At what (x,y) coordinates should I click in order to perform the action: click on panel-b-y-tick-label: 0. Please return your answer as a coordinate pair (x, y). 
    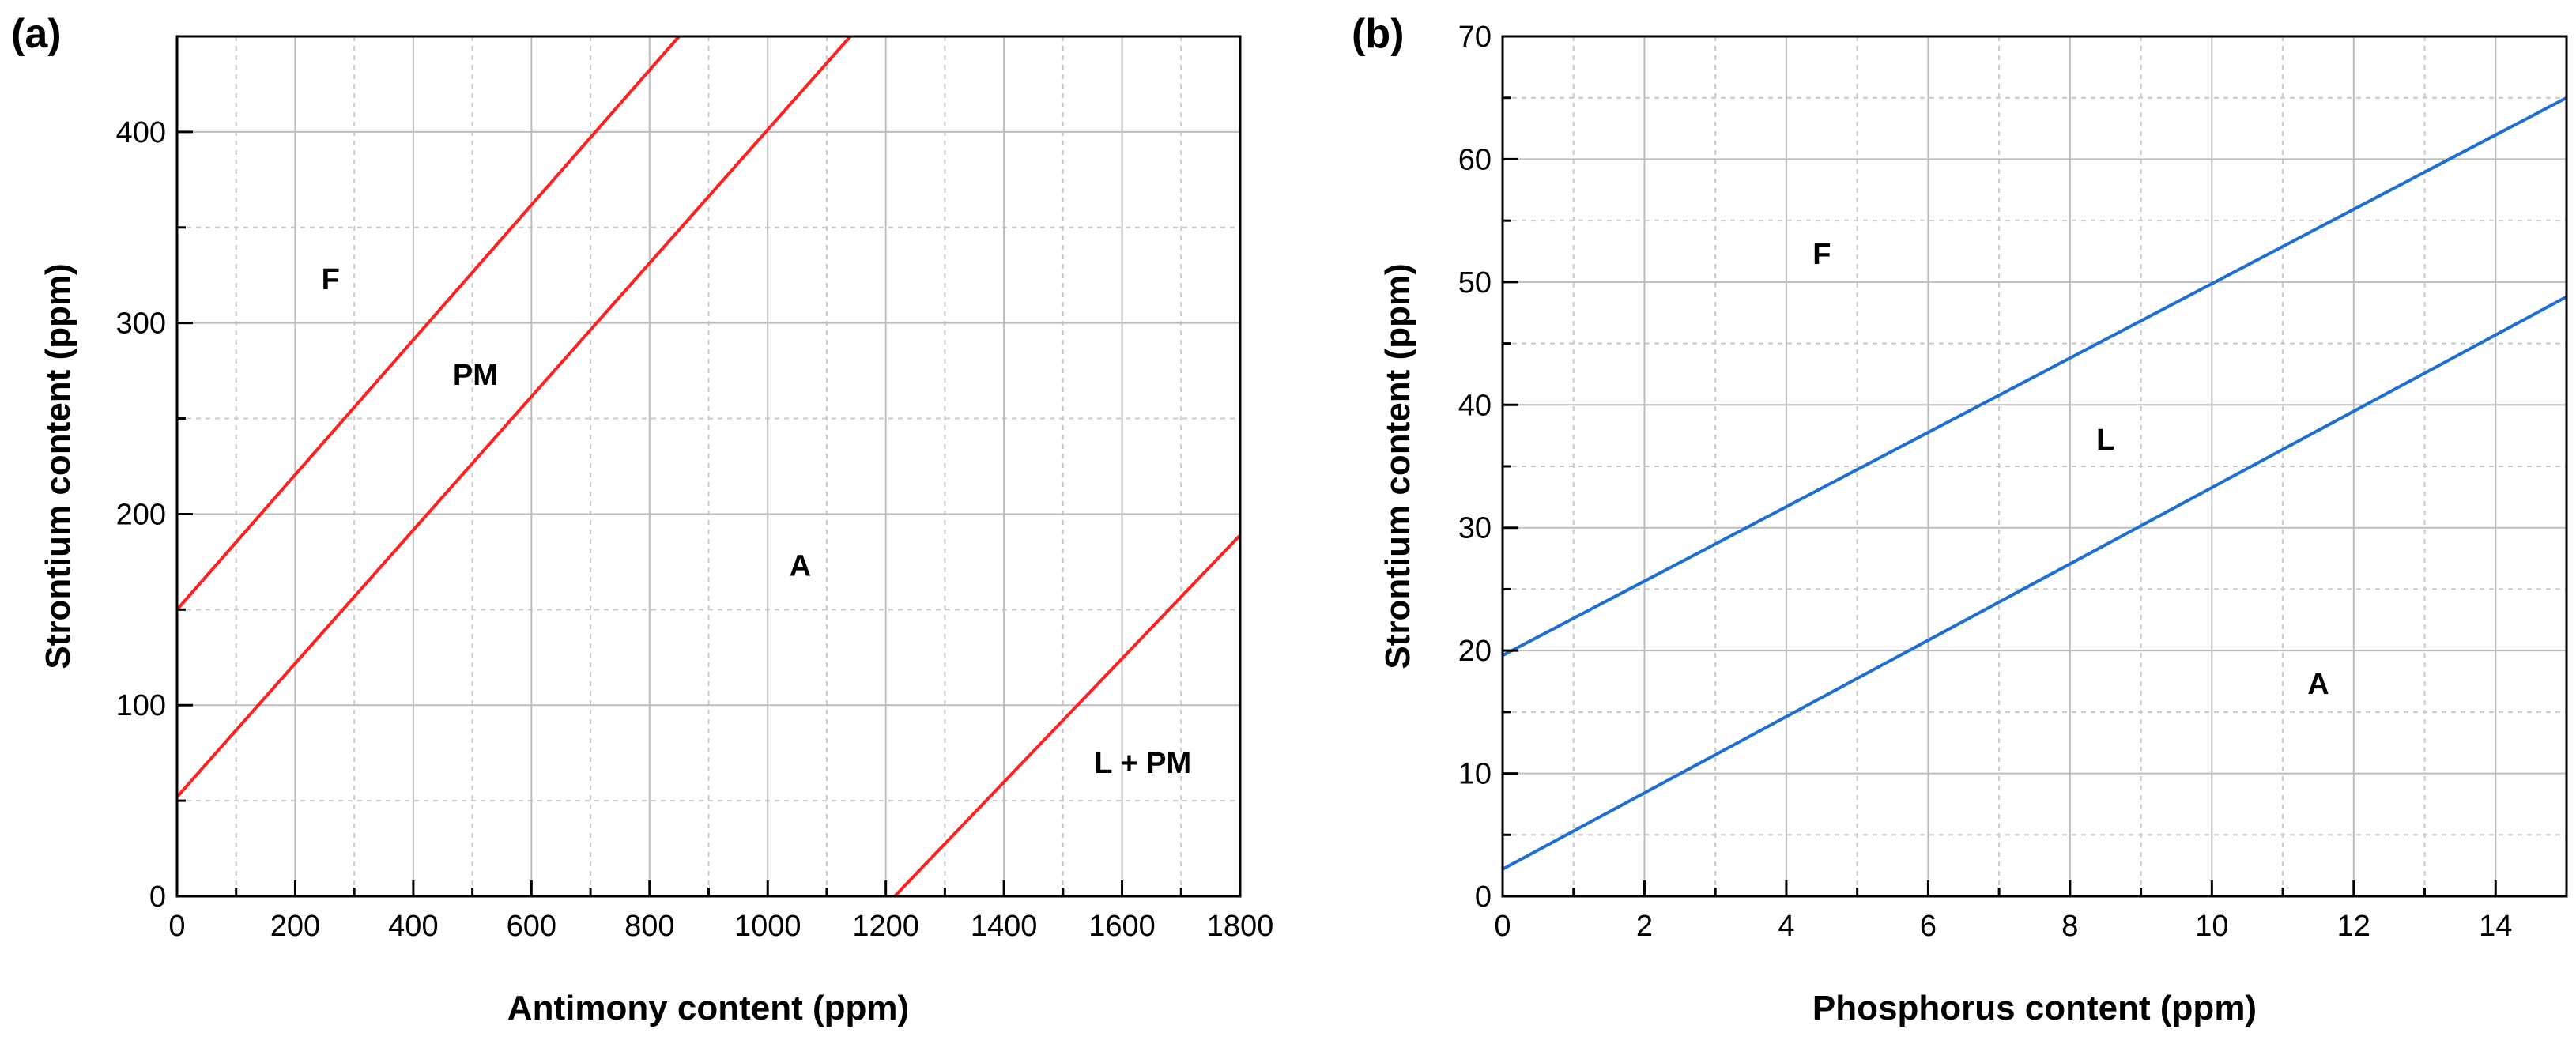
    Looking at the image, I should click on (1483, 897).